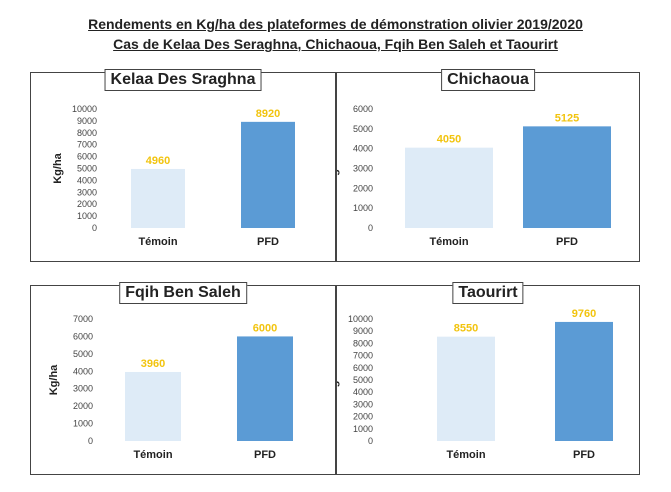 Image resolution: width=671 pixels, height=492 pixels. What do you see at coordinates (488, 80) in the screenshot?
I see `chart-title: Chichaoua` at bounding box center [488, 80].